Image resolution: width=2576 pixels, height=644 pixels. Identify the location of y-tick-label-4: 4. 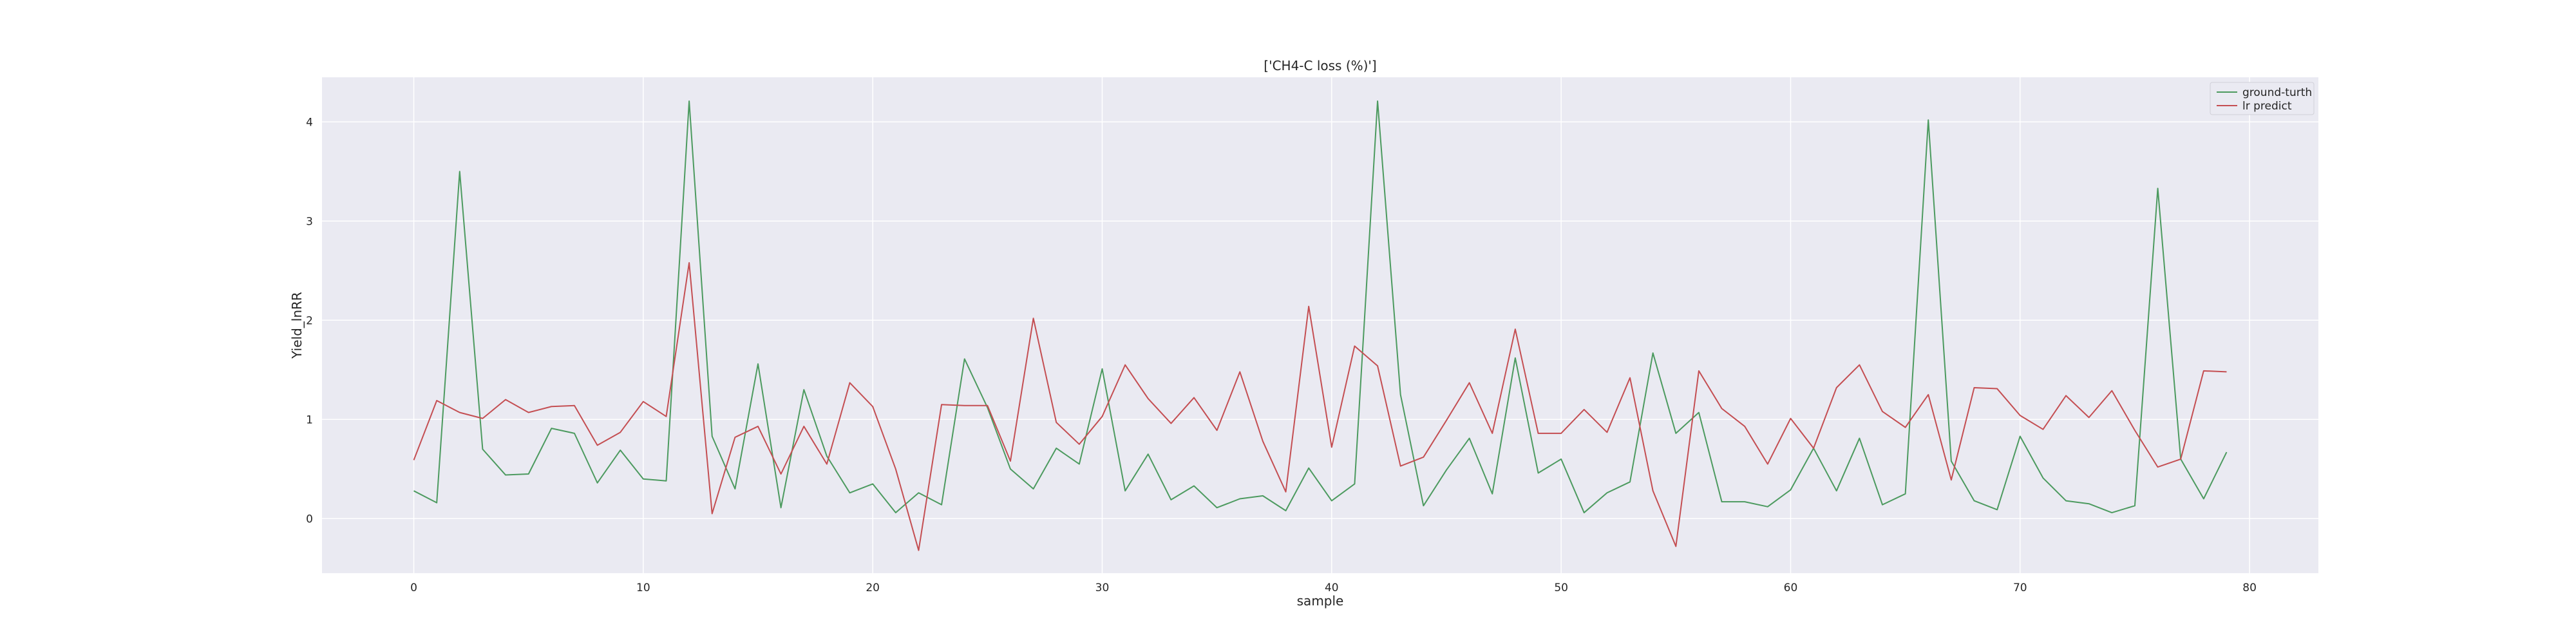
(309, 123).